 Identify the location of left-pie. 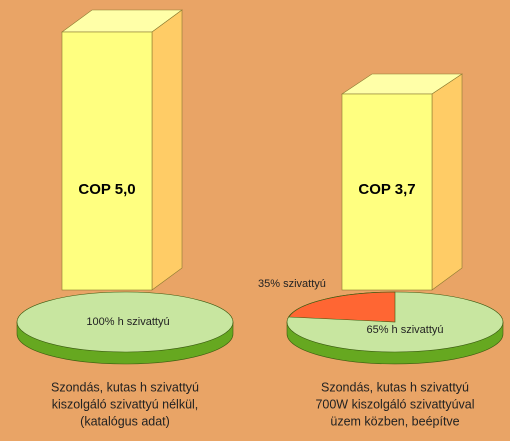
(125, 328).